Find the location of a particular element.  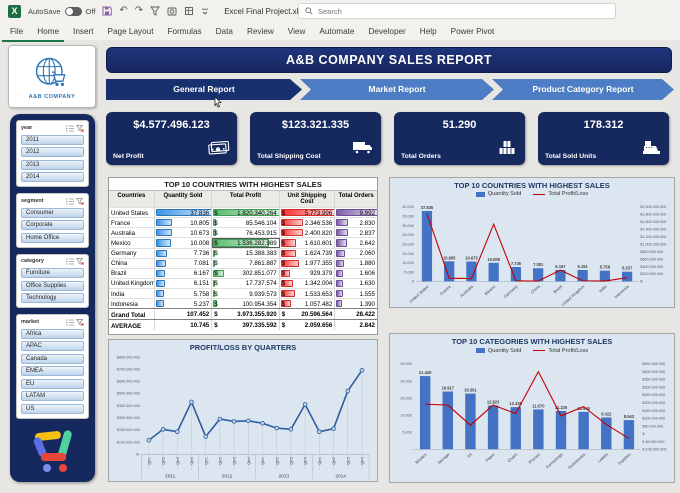

slicer-segment: segment Consumer Corporate Home Office is located at coordinates (52, 220).